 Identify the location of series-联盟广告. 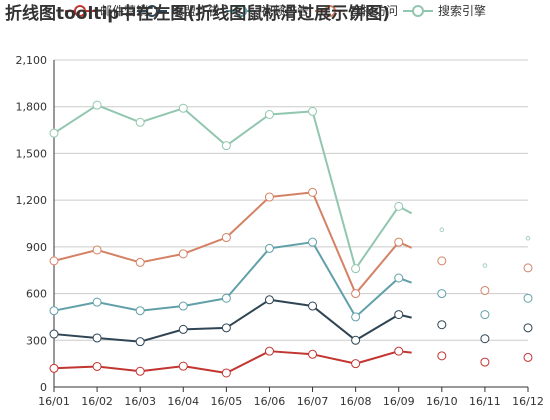
(291, 321).